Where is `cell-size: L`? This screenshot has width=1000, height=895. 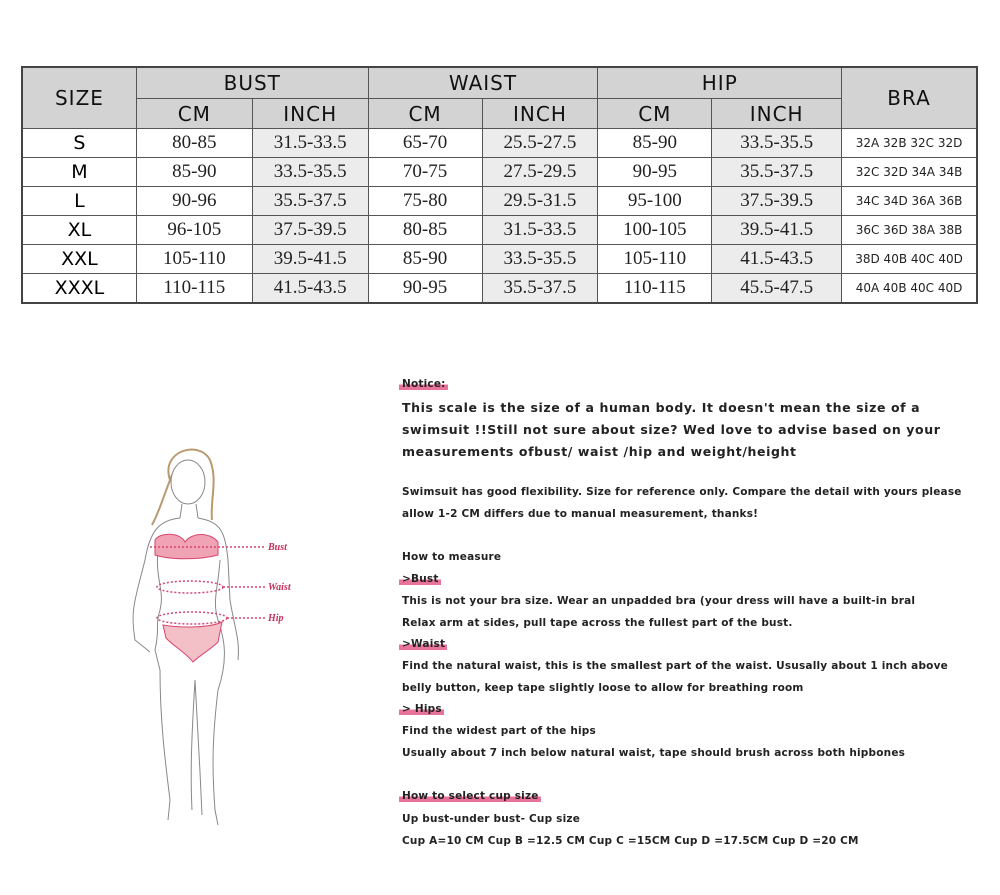
cell-size: L is located at coordinates (79, 201).